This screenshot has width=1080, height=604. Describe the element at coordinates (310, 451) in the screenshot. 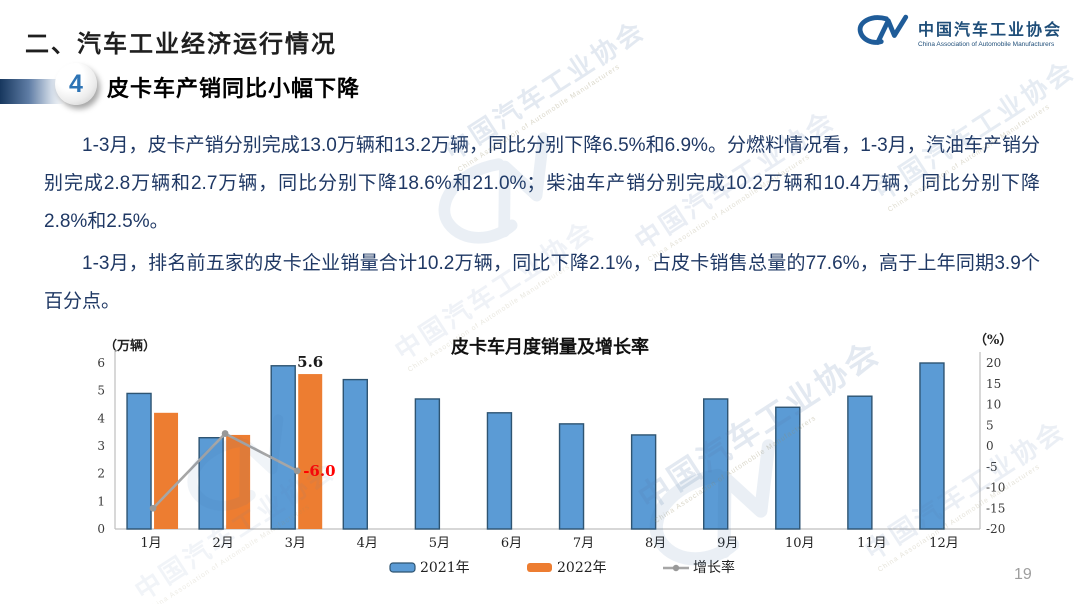

I see `bar-2022年-3月` at that location.